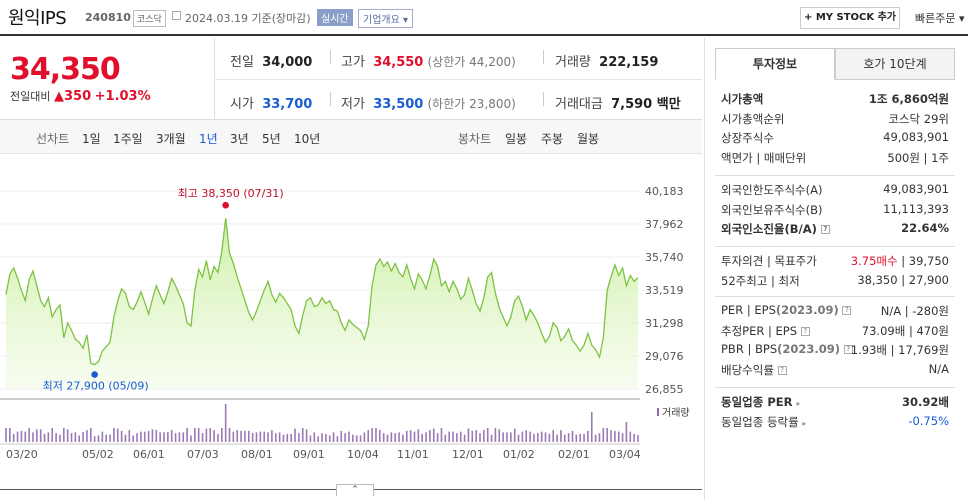  Describe the element at coordinates (908, 99) in the screenshot. I see `market-cap-value: 1조 6,860억원` at that location.